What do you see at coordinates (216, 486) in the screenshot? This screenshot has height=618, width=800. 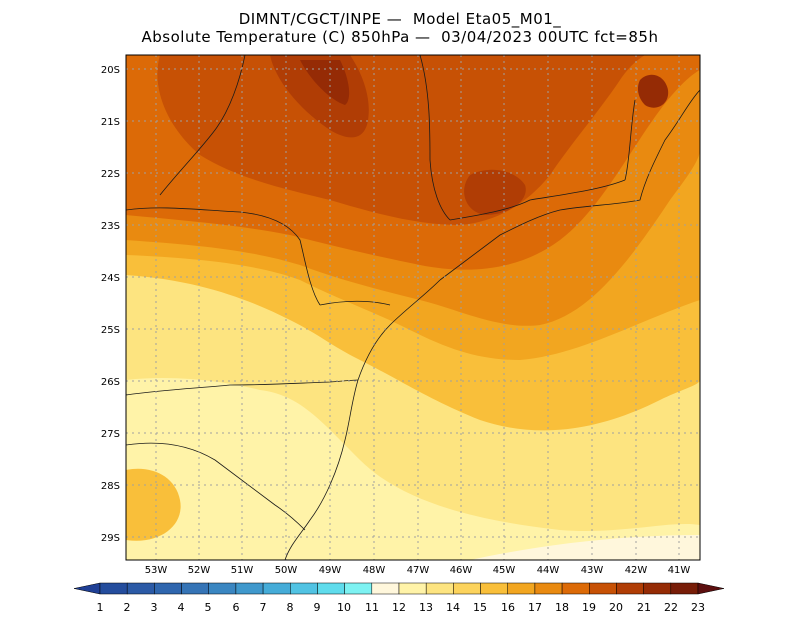 I see `border-sc-rs` at bounding box center [216, 486].